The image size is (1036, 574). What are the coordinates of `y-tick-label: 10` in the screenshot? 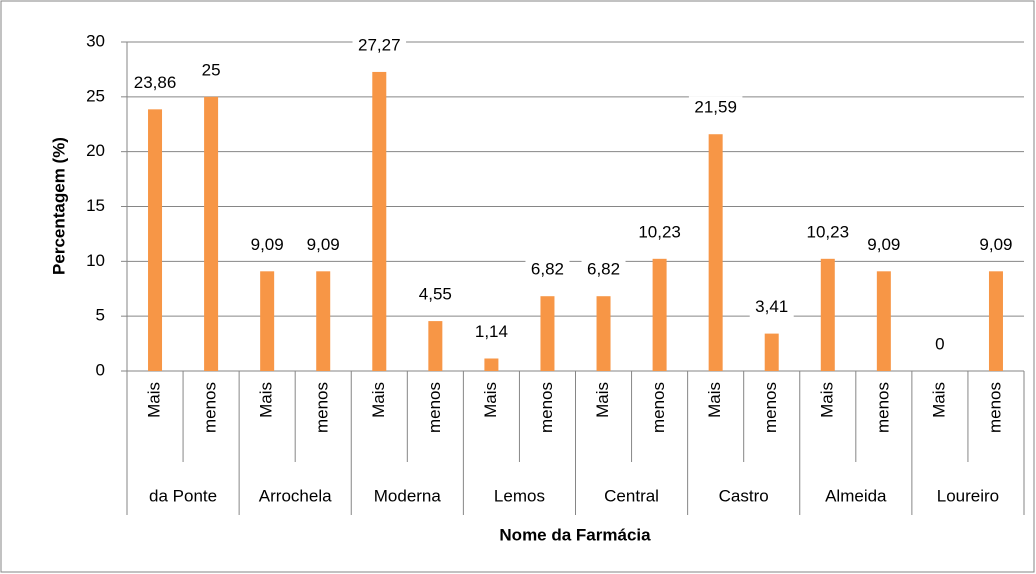 It's located at (95, 260).